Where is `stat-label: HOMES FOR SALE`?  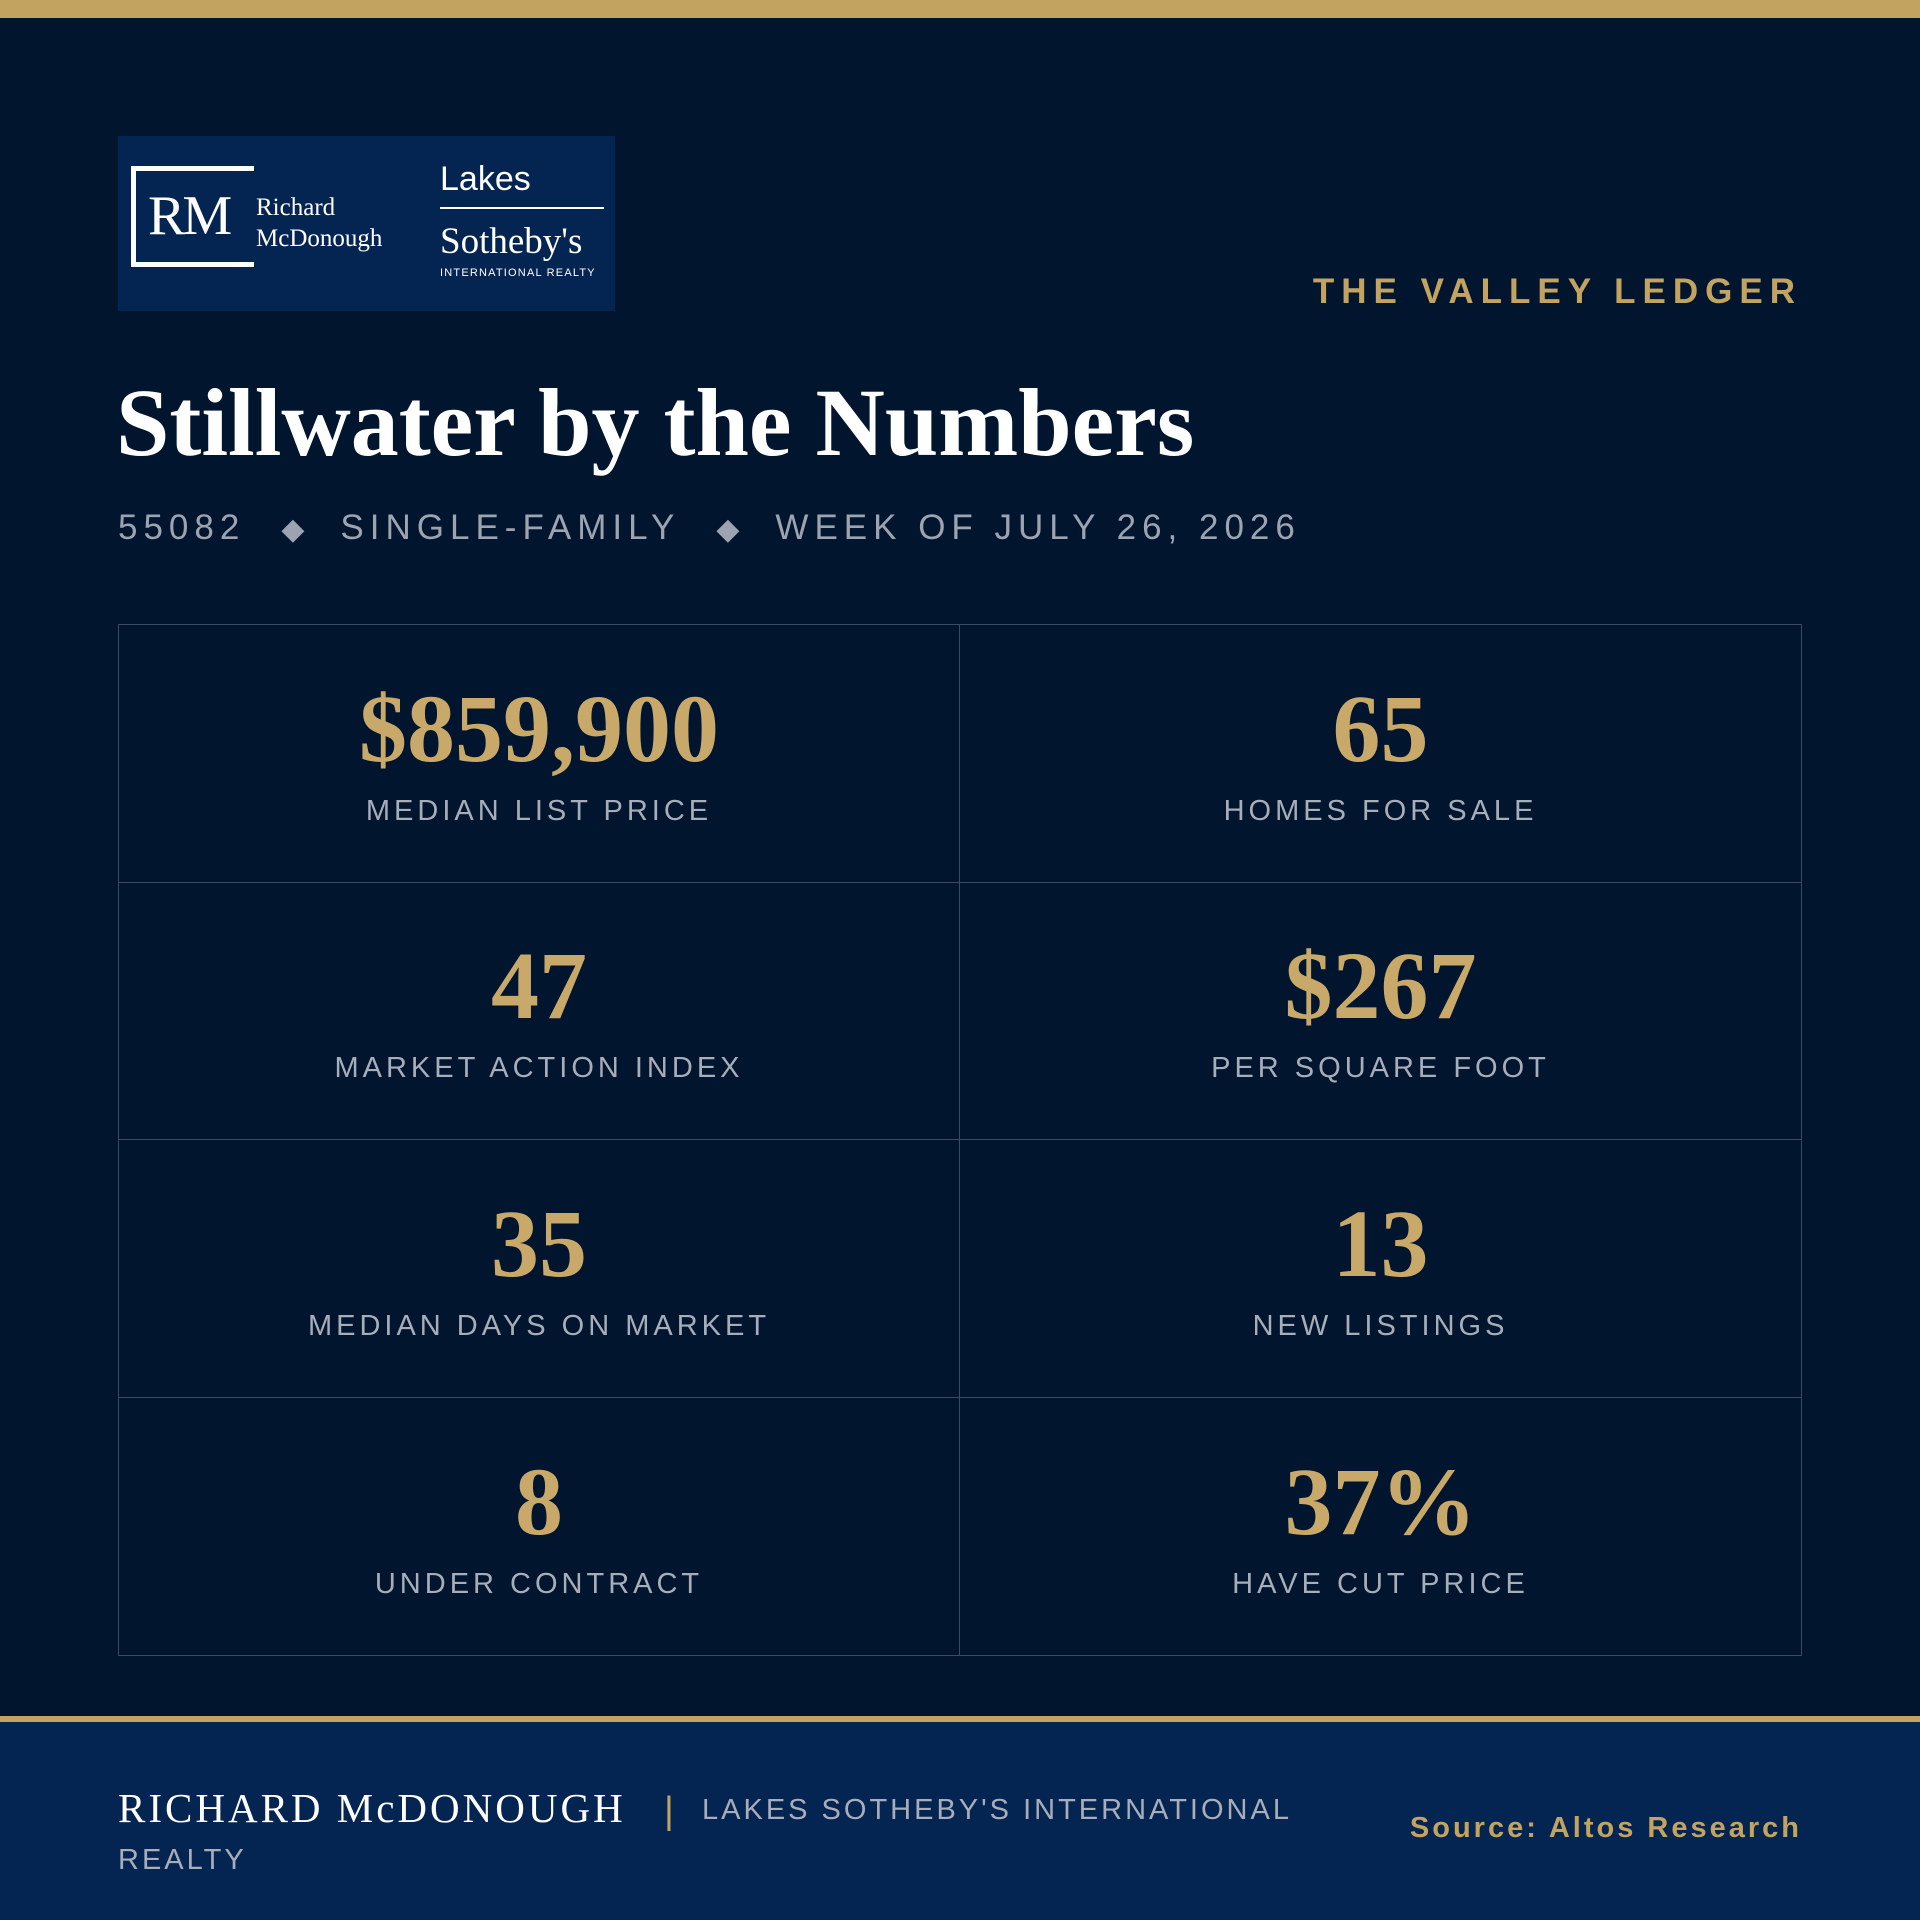 stat-label: HOMES FOR SALE is located at coordinates (1380, 810).